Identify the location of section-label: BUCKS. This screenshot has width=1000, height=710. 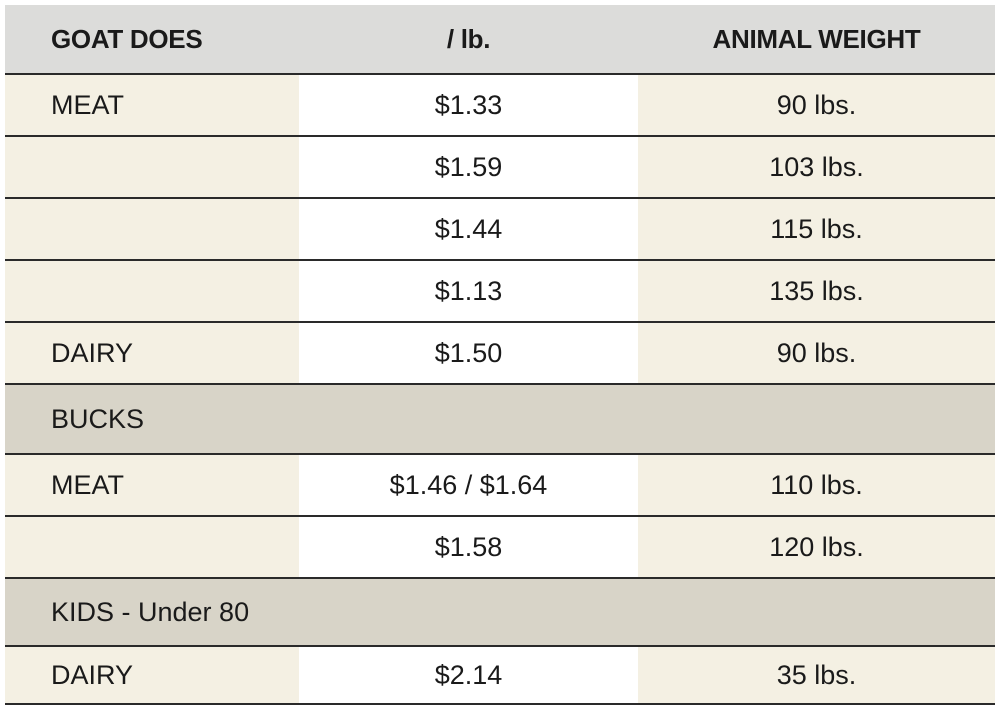
(98, 418).